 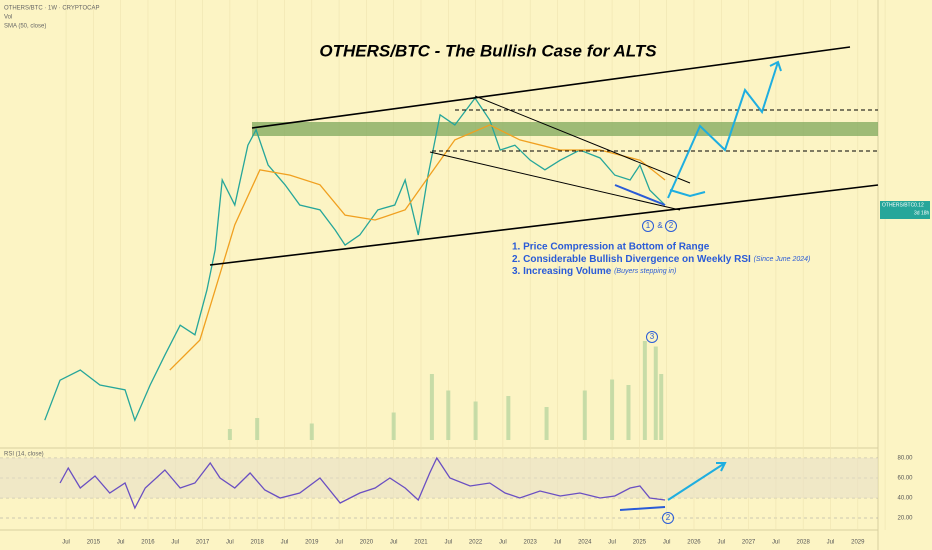 I want to click on x-tick-label: 2027, so click(x=749, y=543).